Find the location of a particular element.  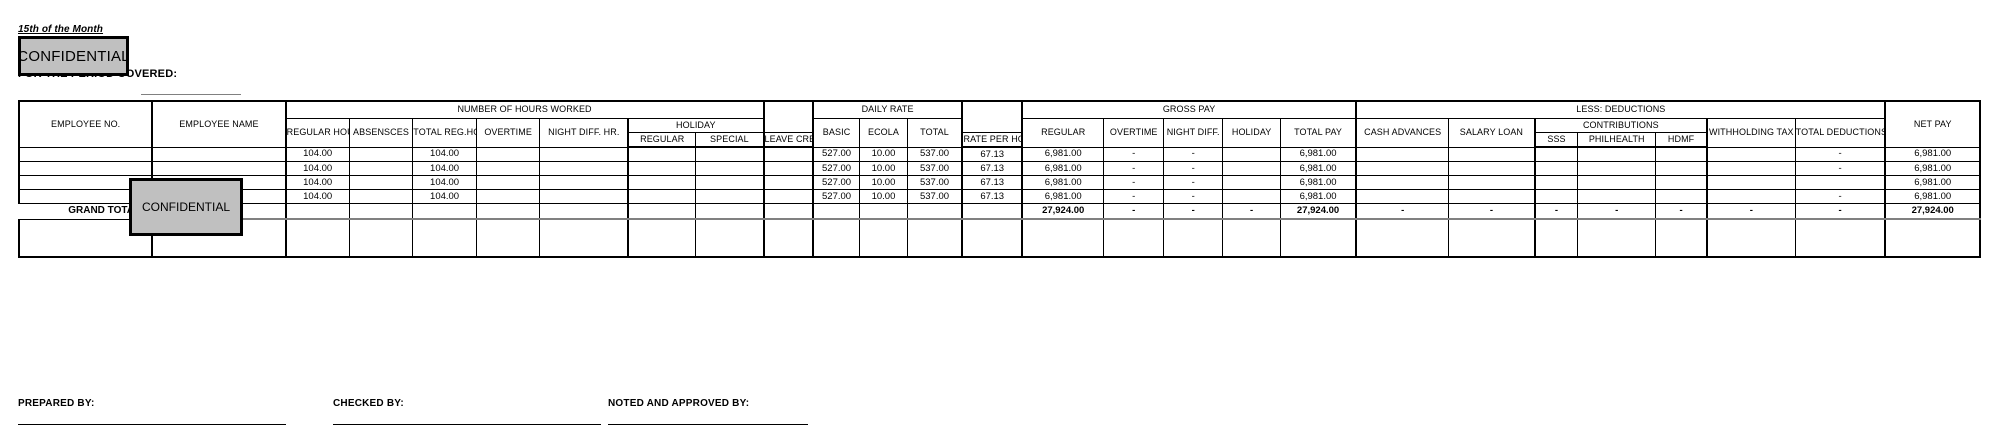

checked-by-line is located at coordinates (467, 424).